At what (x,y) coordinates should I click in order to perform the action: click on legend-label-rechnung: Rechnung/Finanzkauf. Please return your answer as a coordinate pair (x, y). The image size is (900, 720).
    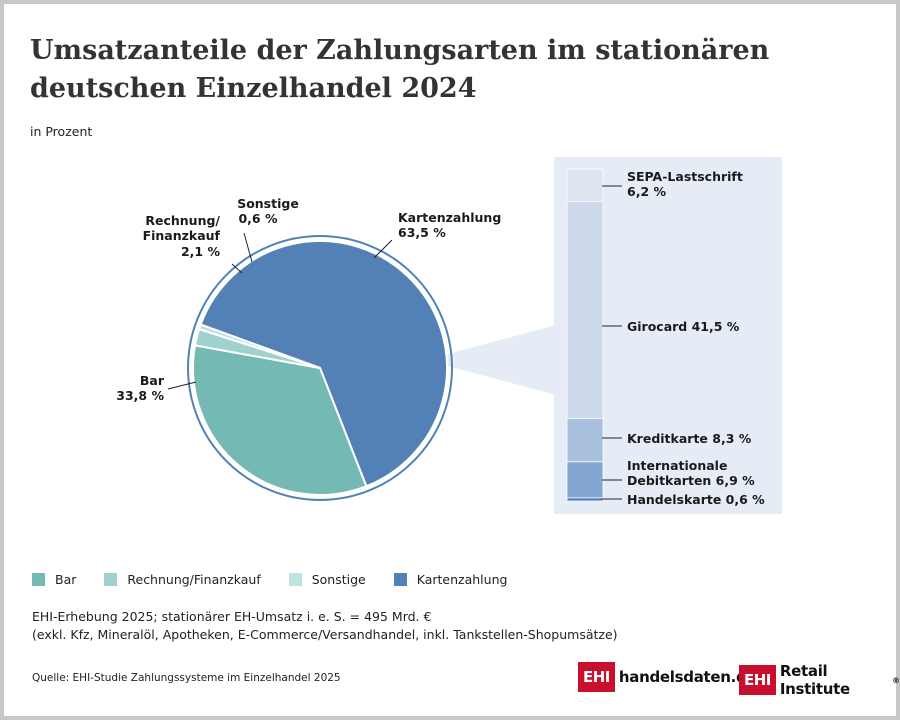
    Looking at the image, I should click on (194, 579).